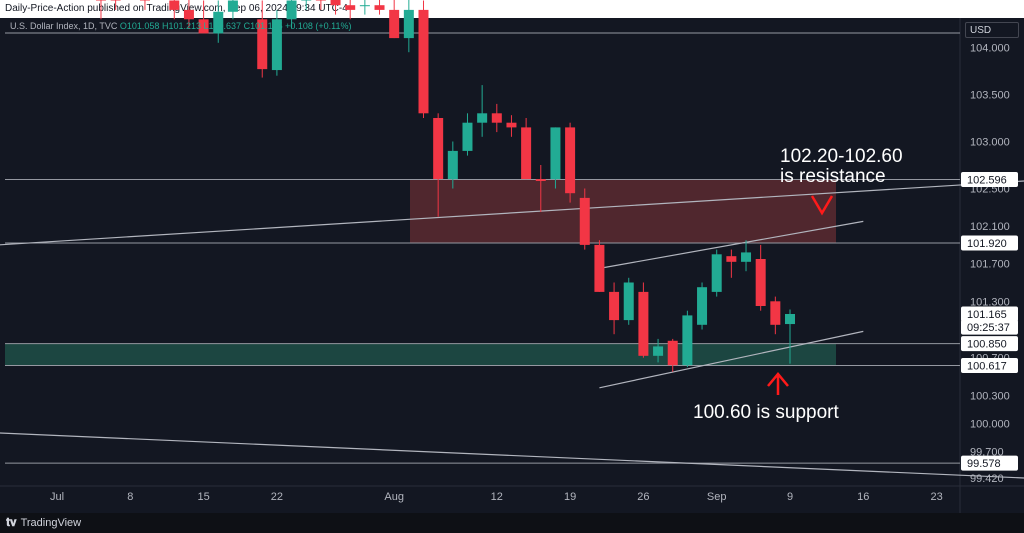 The image size is (1024, 533). I want to click on resistance-zone, so click(623, 211).